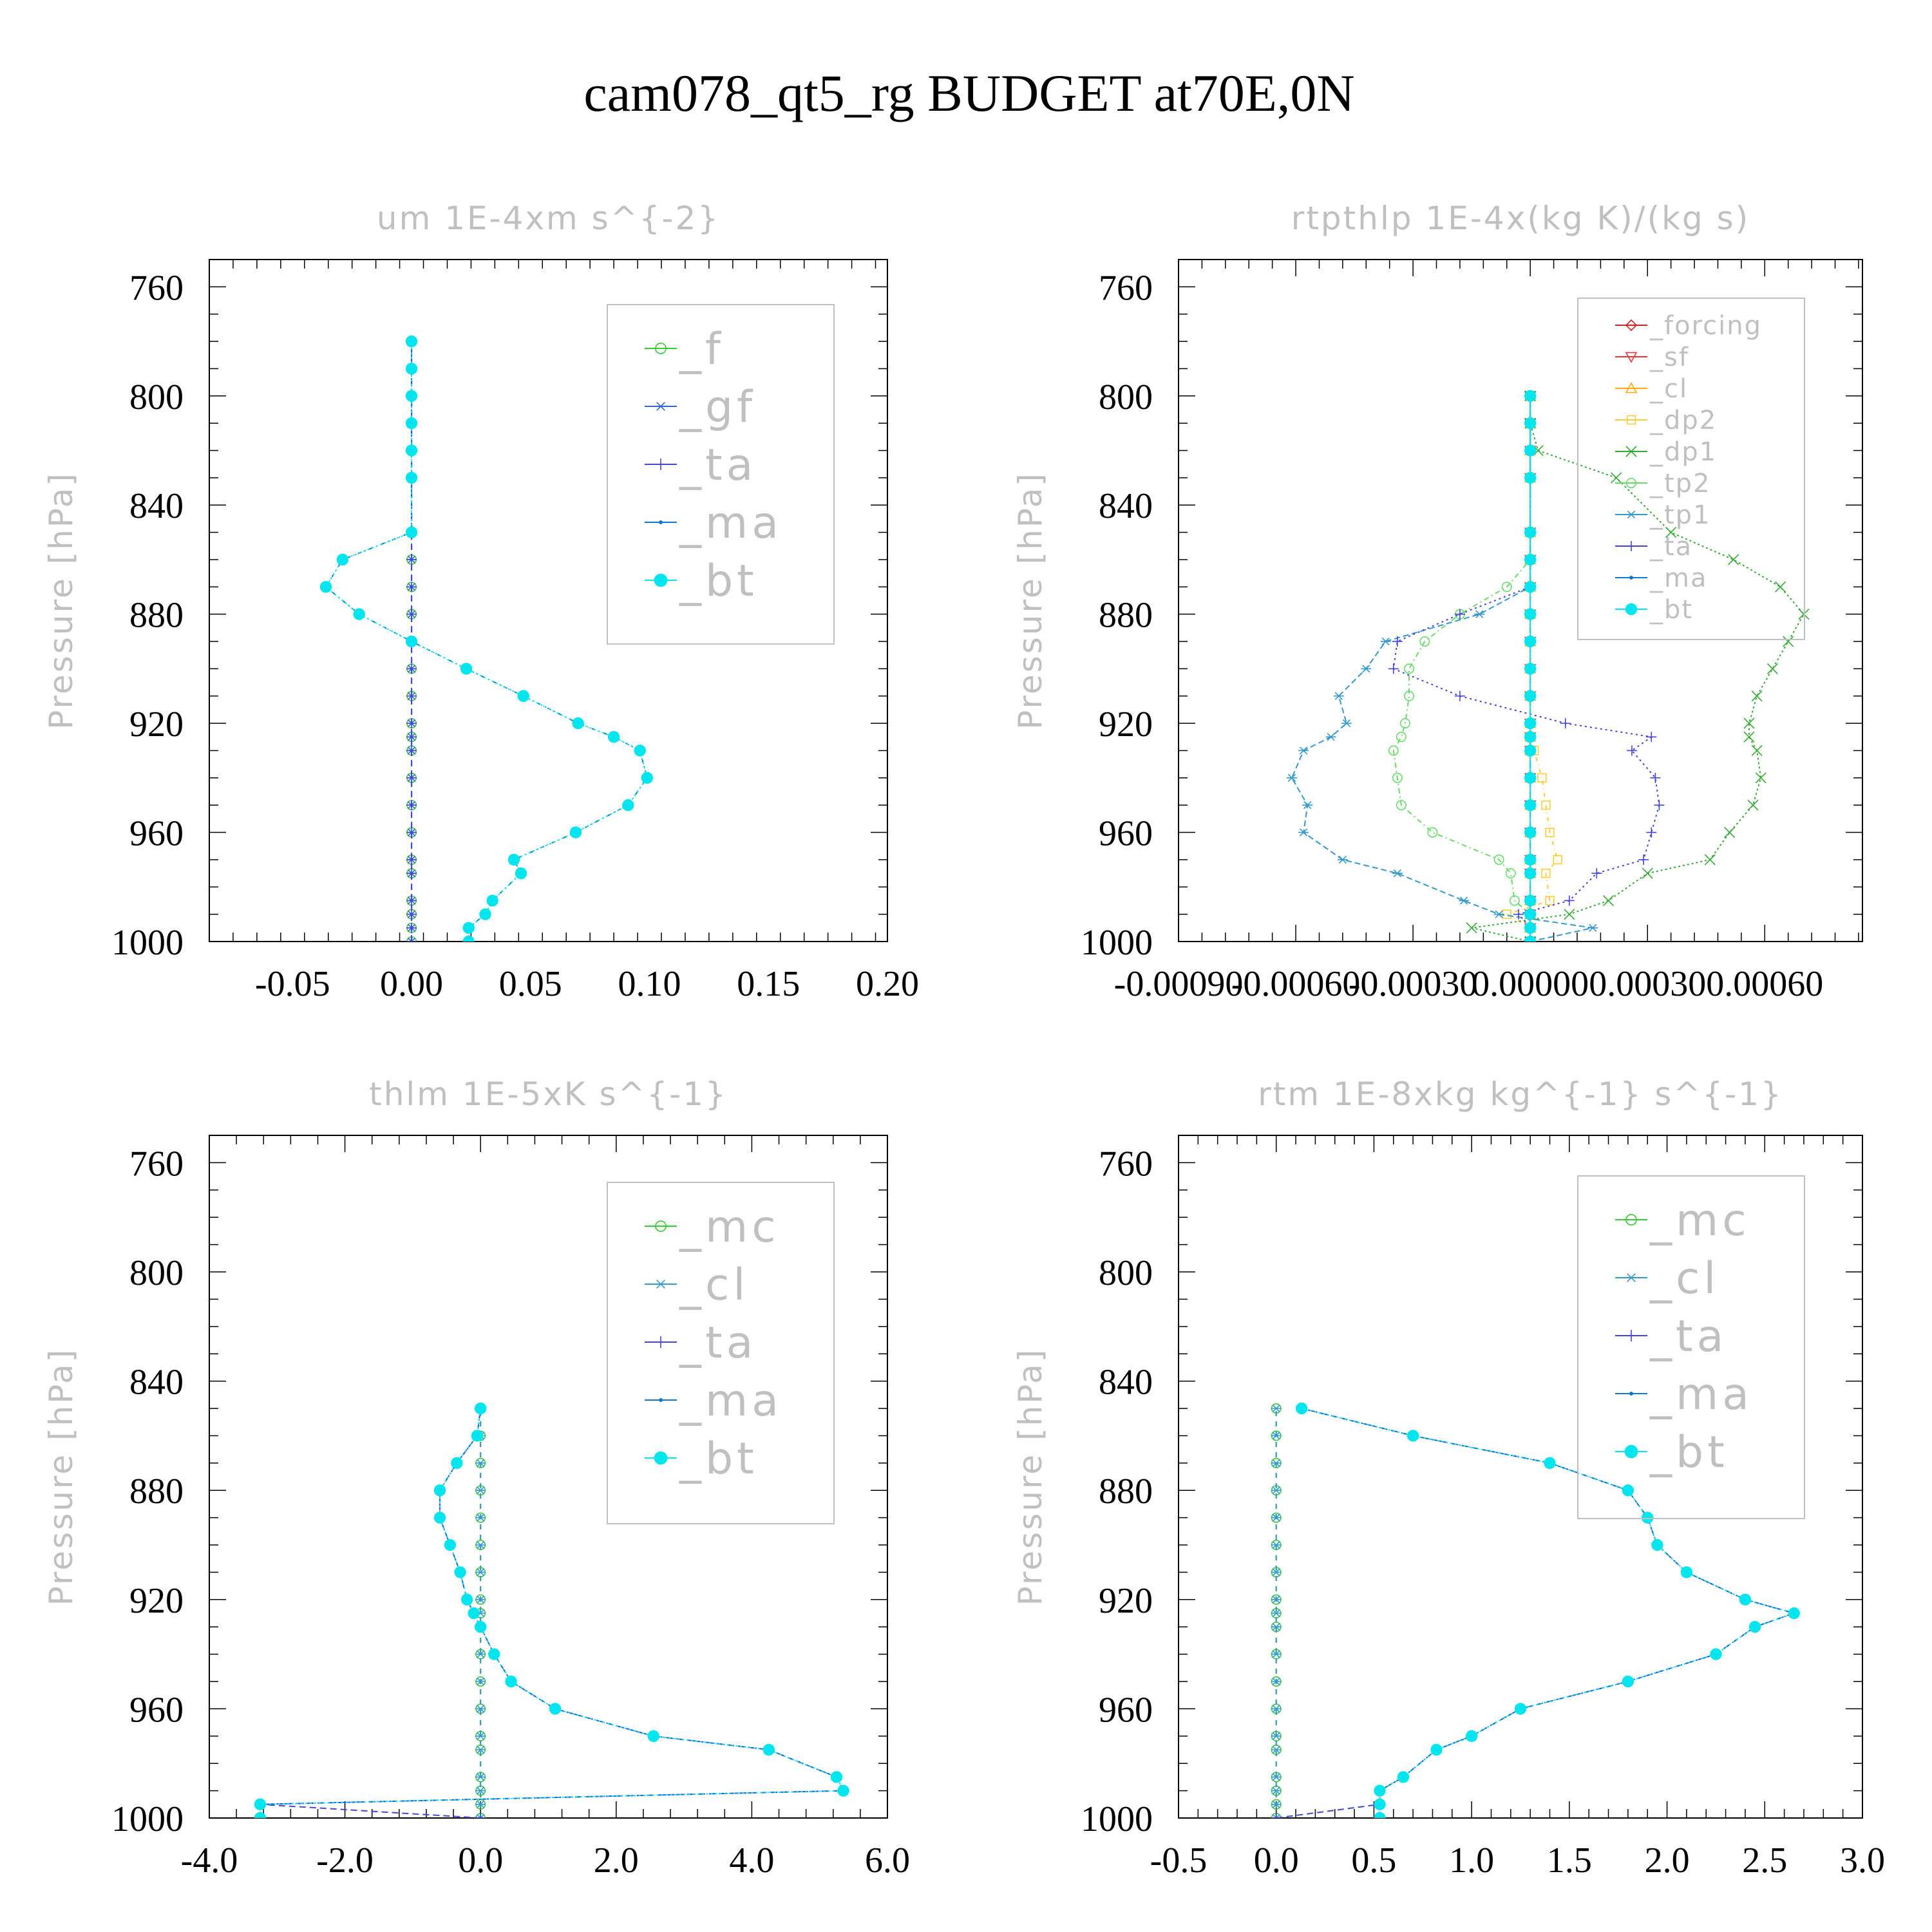 The height and width of the screenshot is (1932, 1932). I want to click on x-tick-label: -0.05, so click(293, 984).